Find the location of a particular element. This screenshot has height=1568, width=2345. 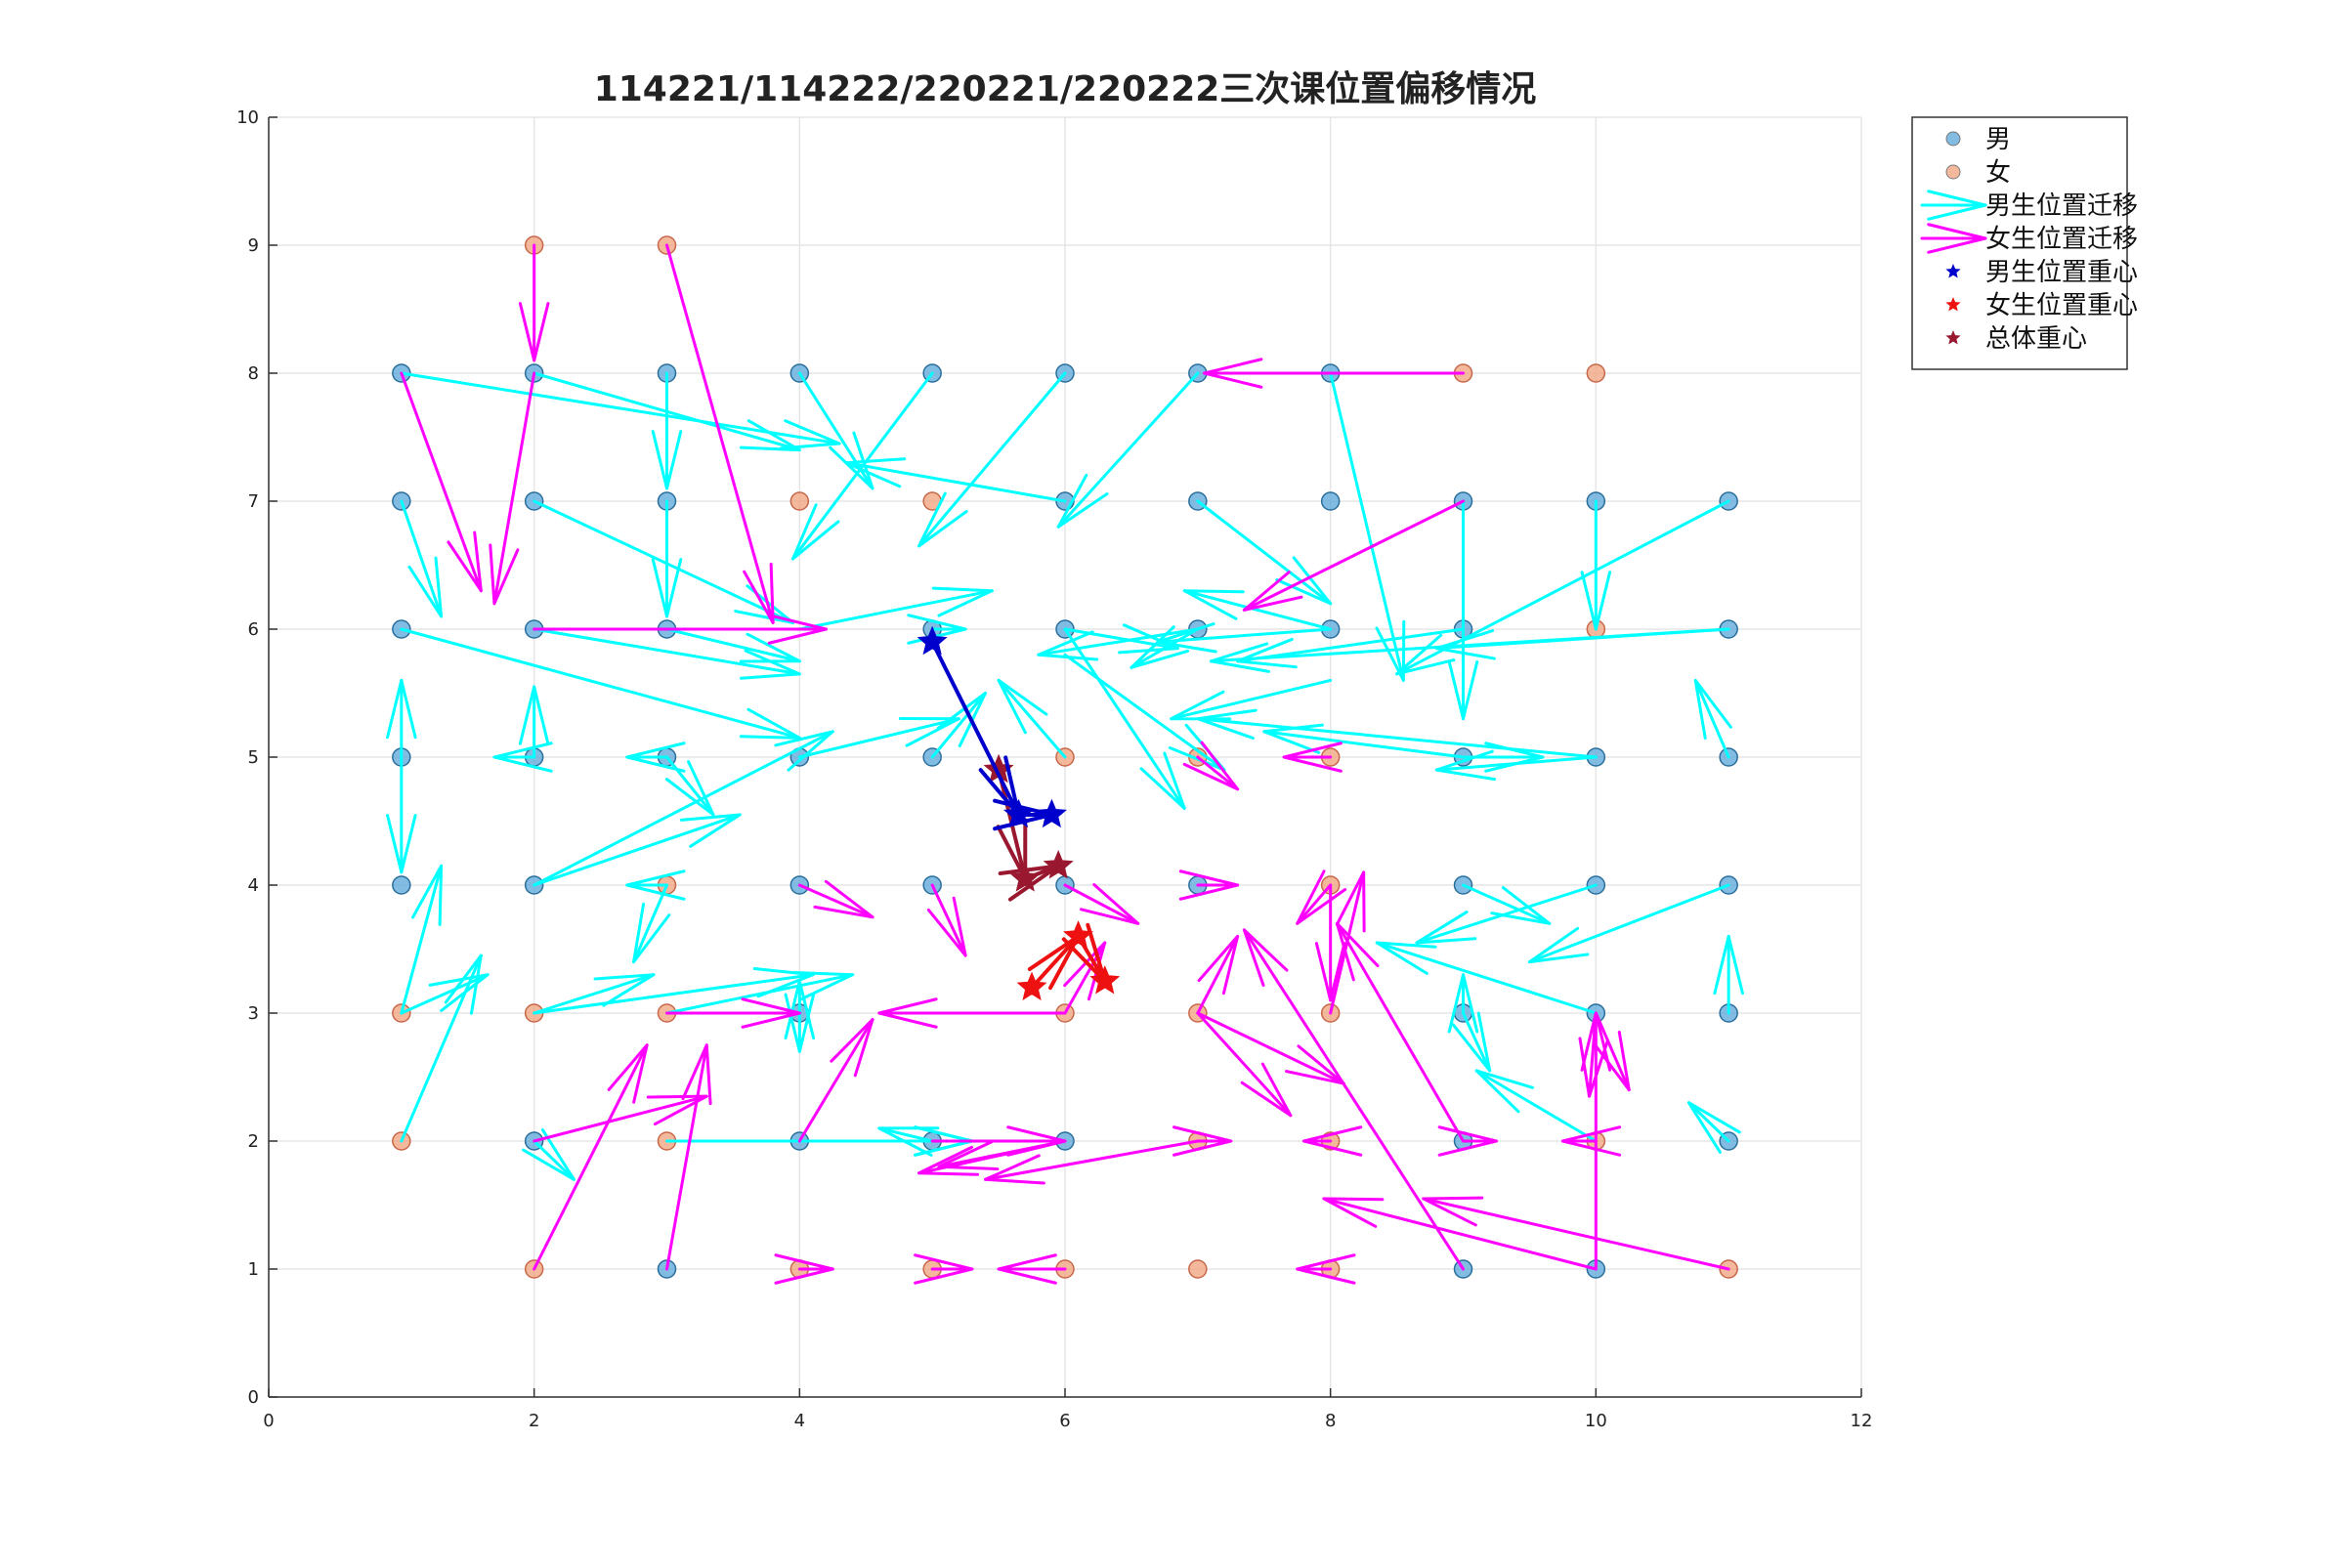

x-tick-label: 12 is located at coordinates (1862, 1421).